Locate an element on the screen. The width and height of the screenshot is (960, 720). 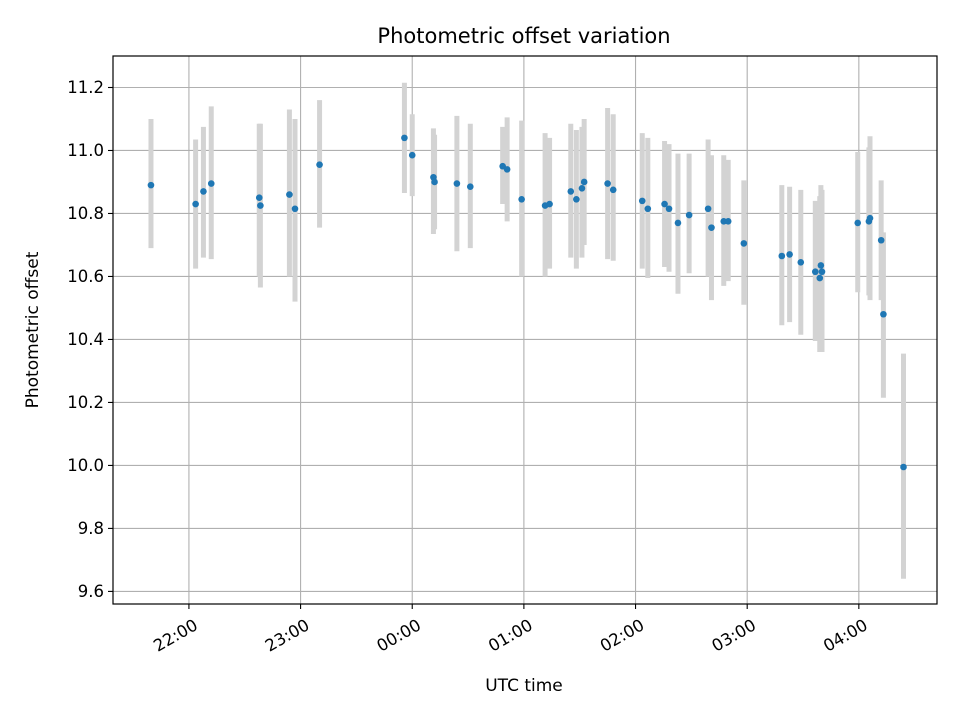
y-tick-label: 9.8 is located at coordinates (91, 528).